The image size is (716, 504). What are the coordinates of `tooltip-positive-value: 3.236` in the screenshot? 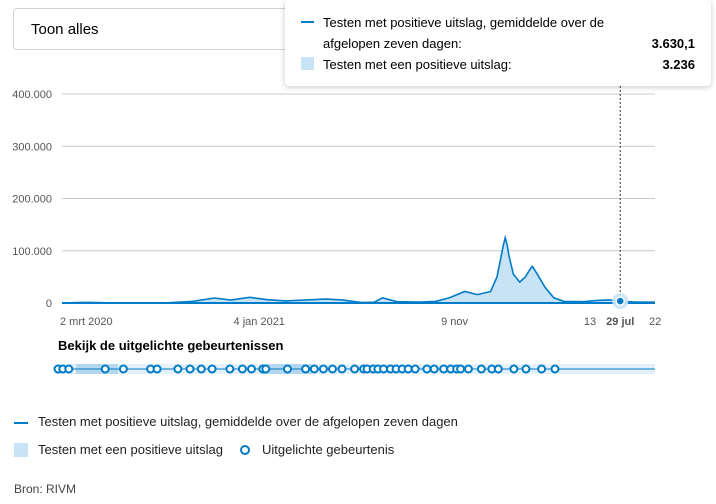 It's located at (678, 64).